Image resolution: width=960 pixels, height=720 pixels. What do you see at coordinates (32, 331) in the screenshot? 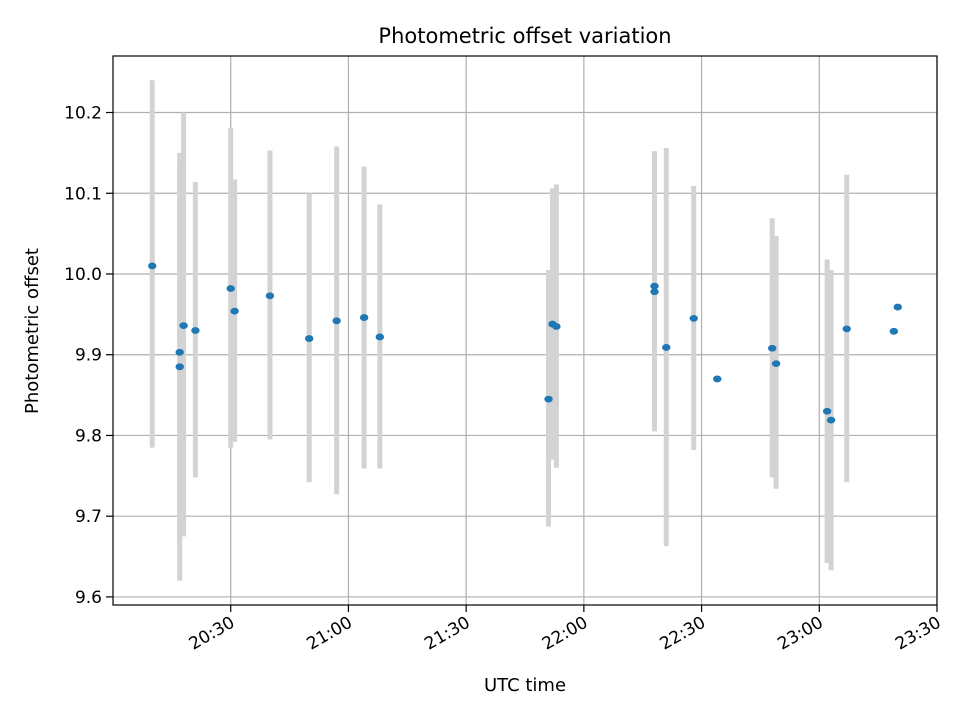
I see `y-axis-label: Photometric offset` at bounding box center [32, 331].